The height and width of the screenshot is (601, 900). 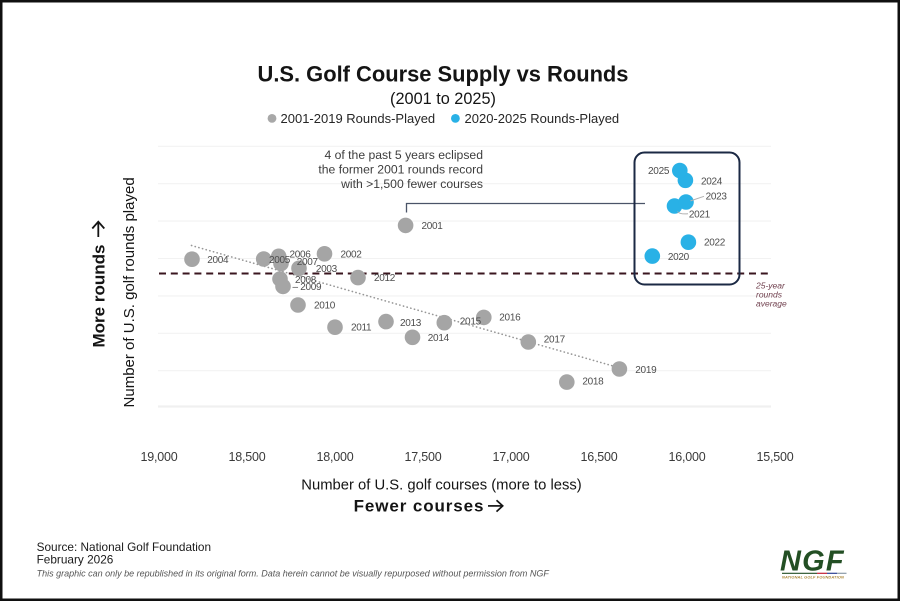 What do you see at coordinates (218, 260) in the screenshot?
I see `svg-text: 2004` at bounding box center [218, 260].